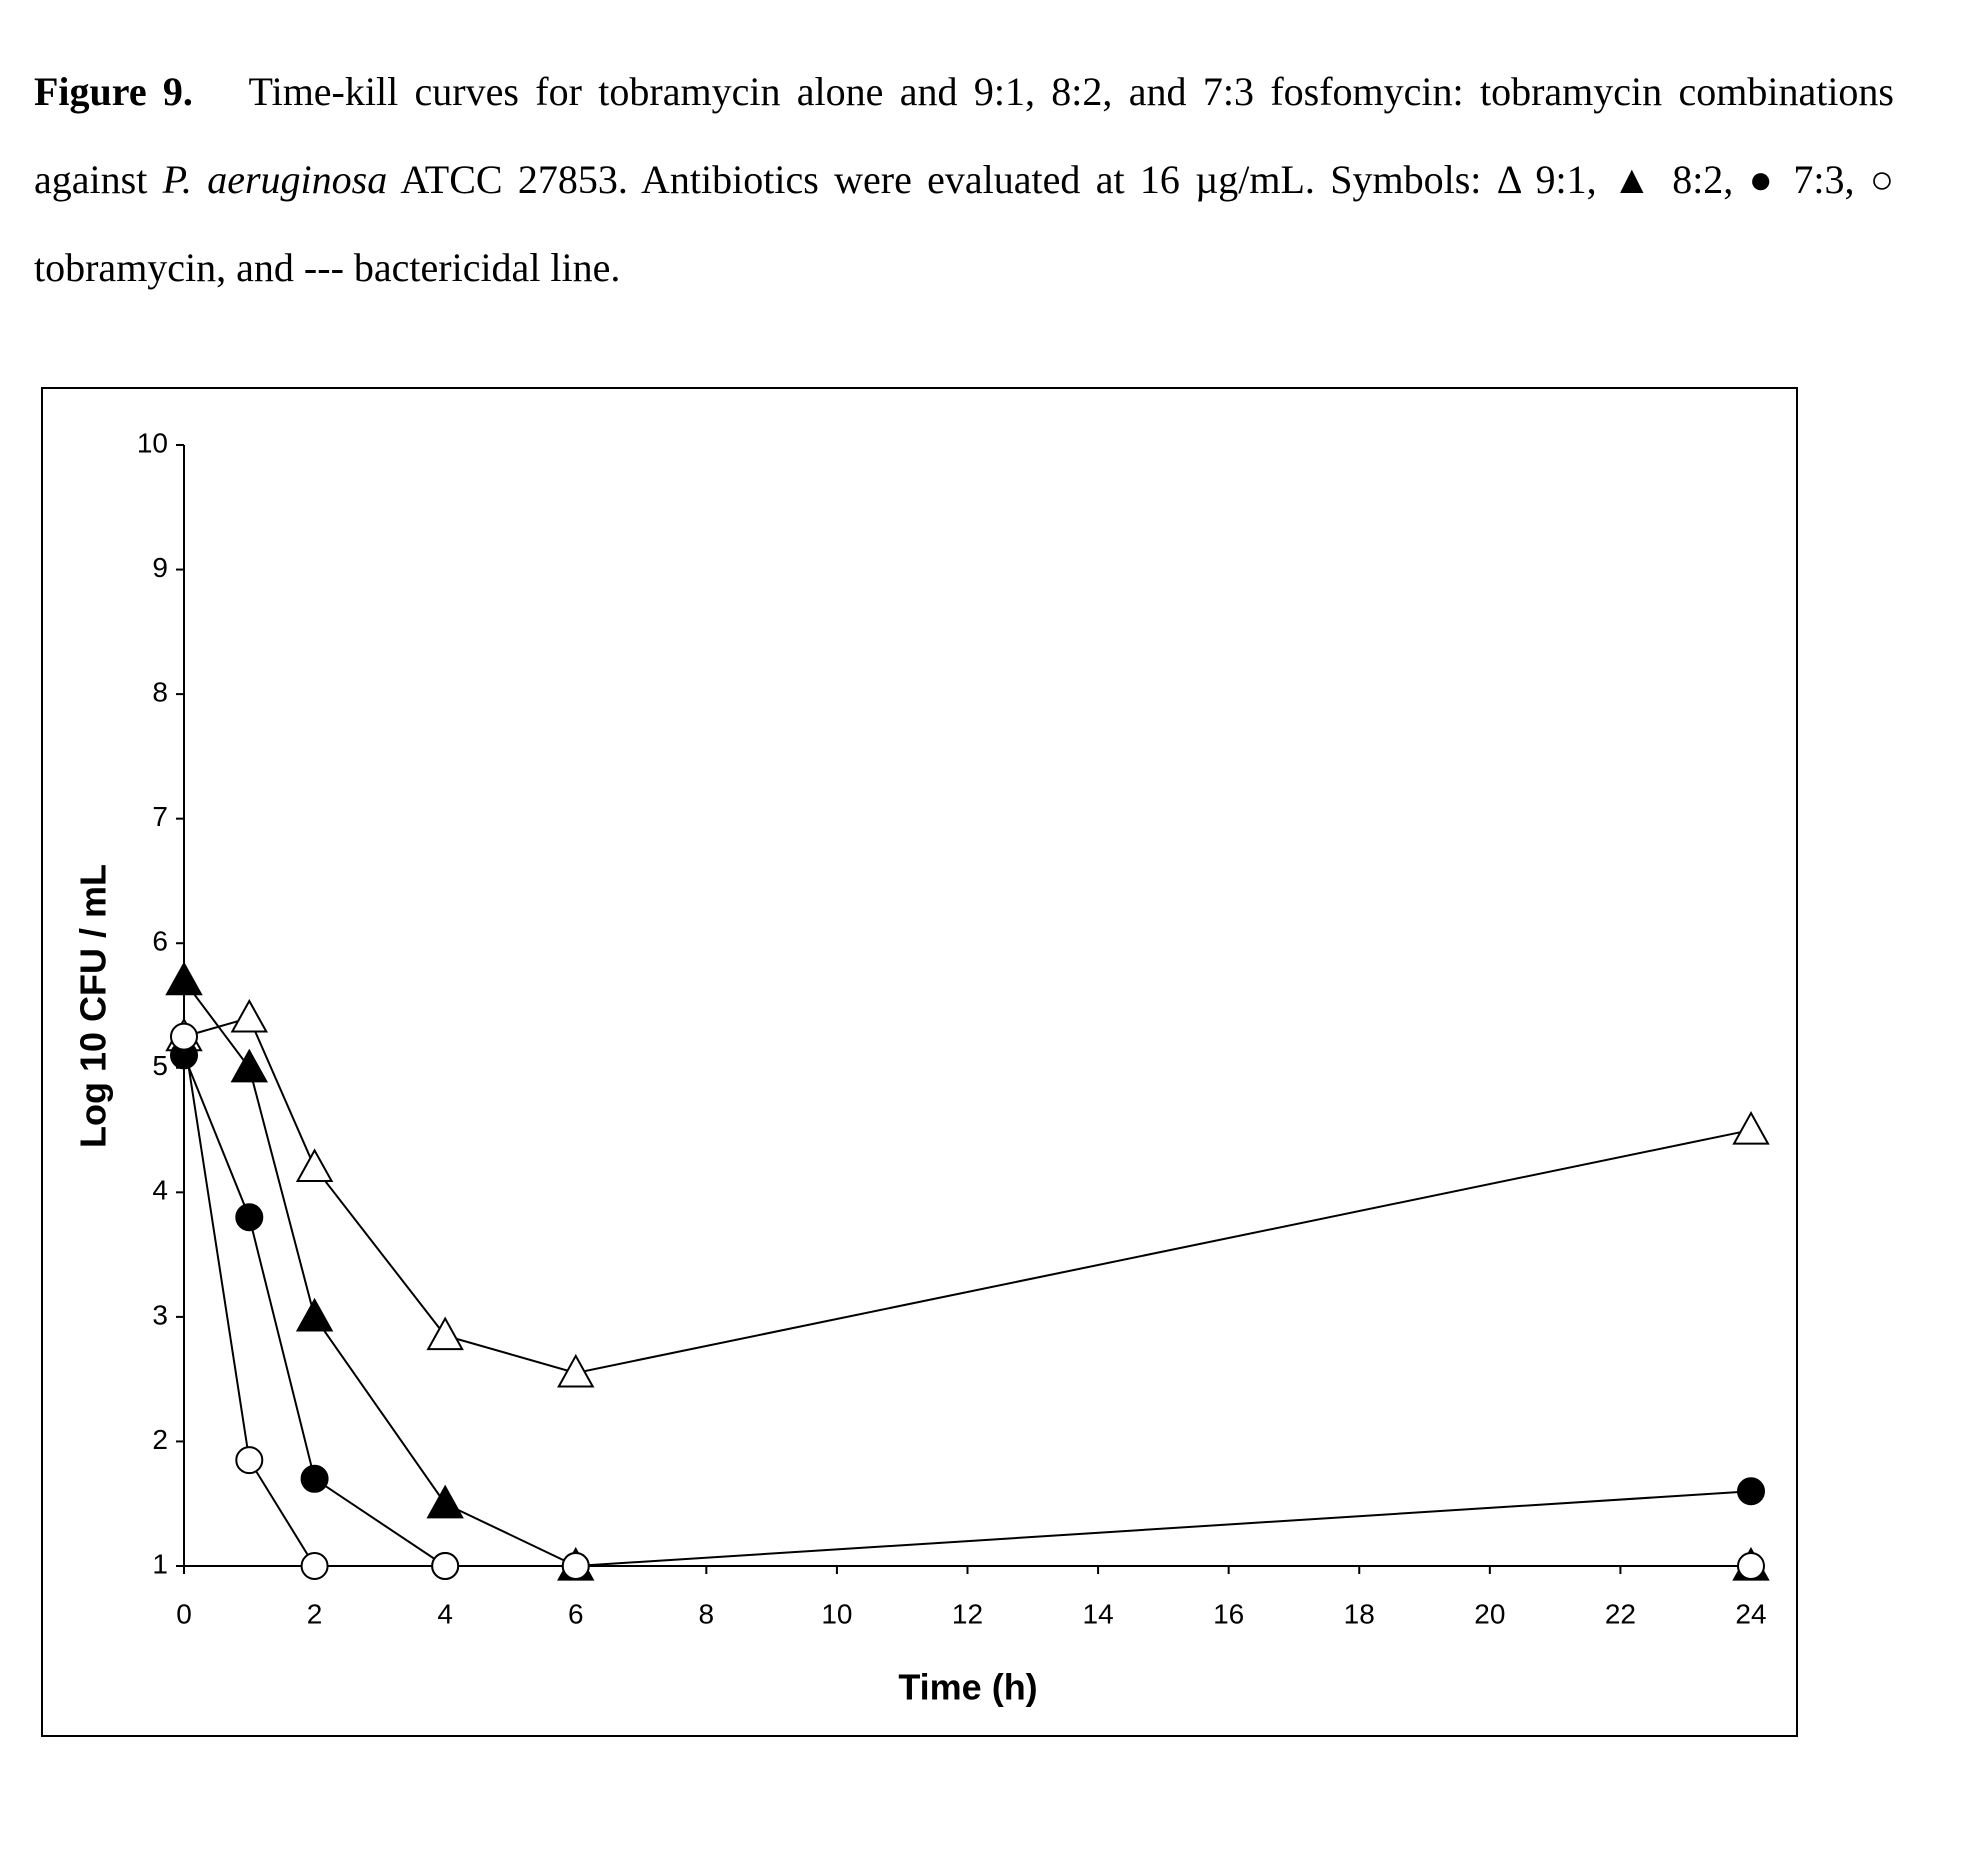 The height and width of the screenshot is (1859, 1977). What do you see at coordinates (1228, 1613) in the screenshot?
I see `x-tick-label: 16` at bounding box center [1228, 1613].